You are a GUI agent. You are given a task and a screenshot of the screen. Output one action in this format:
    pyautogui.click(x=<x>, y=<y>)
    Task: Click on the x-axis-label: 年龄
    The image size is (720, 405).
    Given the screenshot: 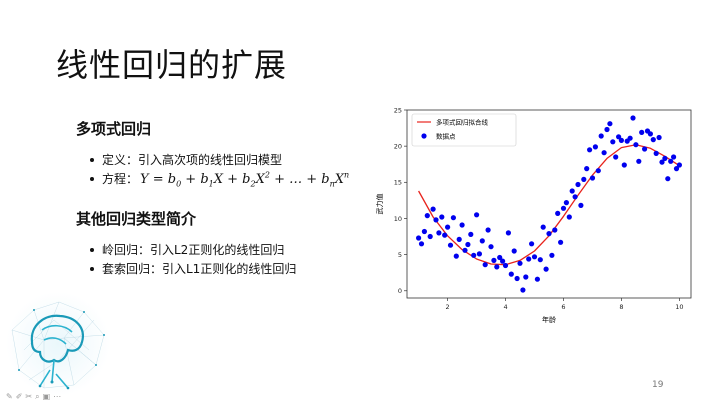 What is the action you would take?
    pyautogui.click(x=549, y=319)
    